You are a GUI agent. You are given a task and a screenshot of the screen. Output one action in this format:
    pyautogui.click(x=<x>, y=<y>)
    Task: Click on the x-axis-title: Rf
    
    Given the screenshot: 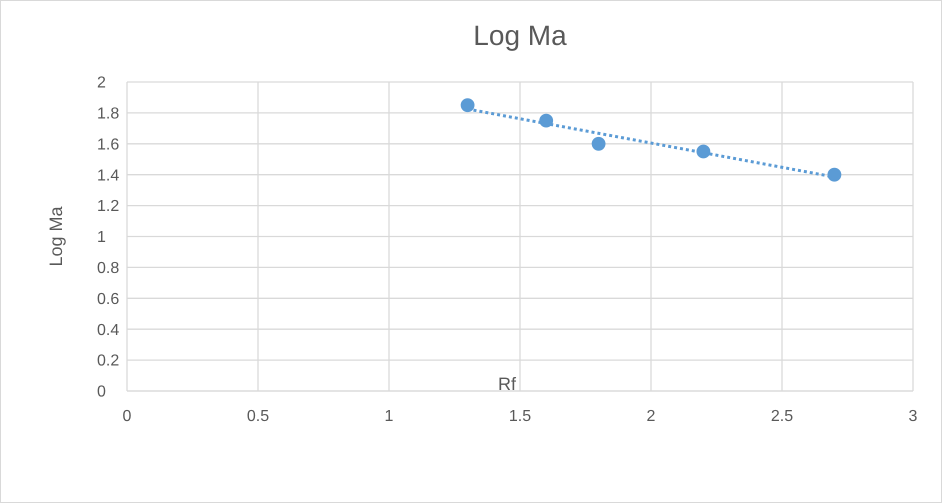 What is the action you would take?
    pyautogui.click(x=507, y=384)
    